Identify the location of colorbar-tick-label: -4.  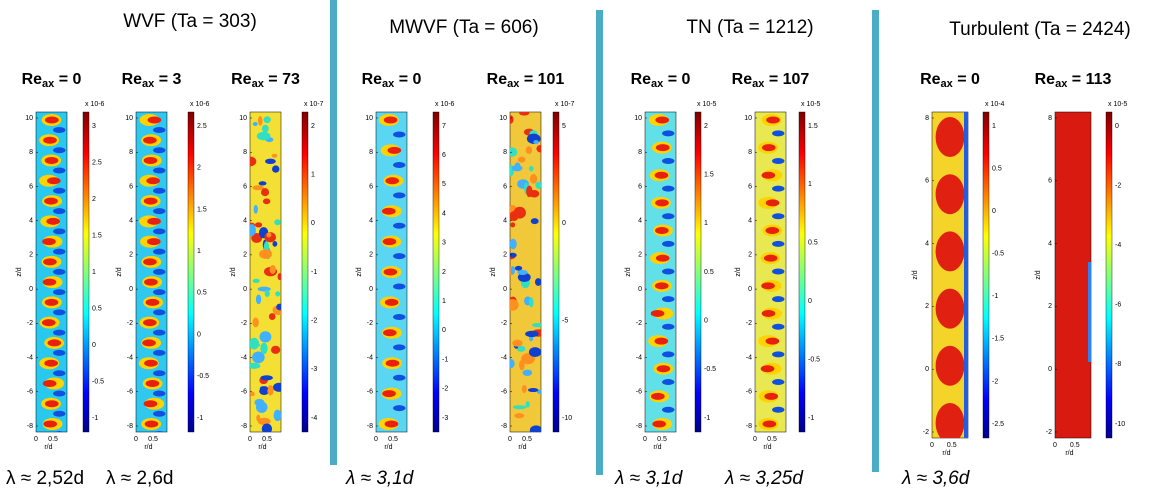
(314, 418).